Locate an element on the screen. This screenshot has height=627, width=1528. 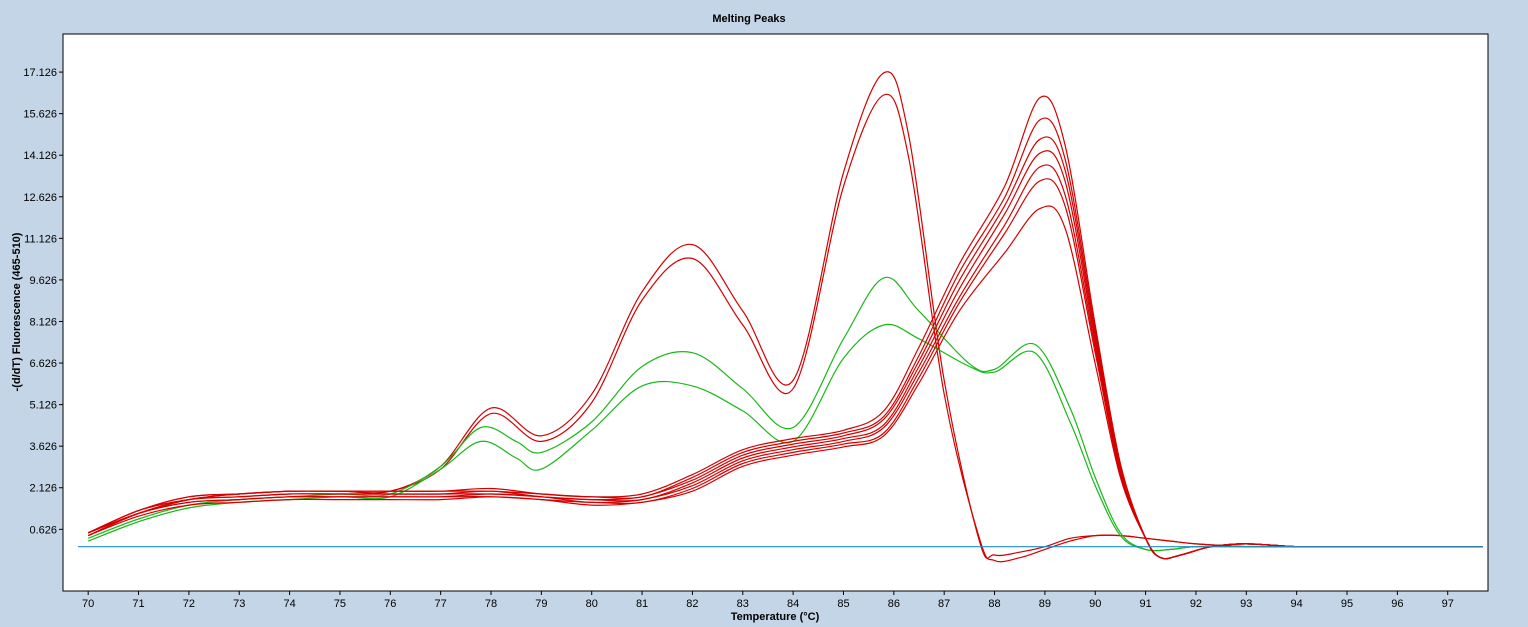
y-tick-label: 8.126 is located at coordinates (43, 322).